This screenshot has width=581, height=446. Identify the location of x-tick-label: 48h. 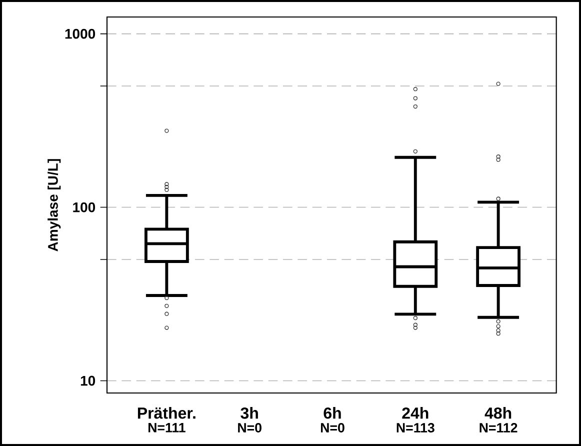
(498, 413).